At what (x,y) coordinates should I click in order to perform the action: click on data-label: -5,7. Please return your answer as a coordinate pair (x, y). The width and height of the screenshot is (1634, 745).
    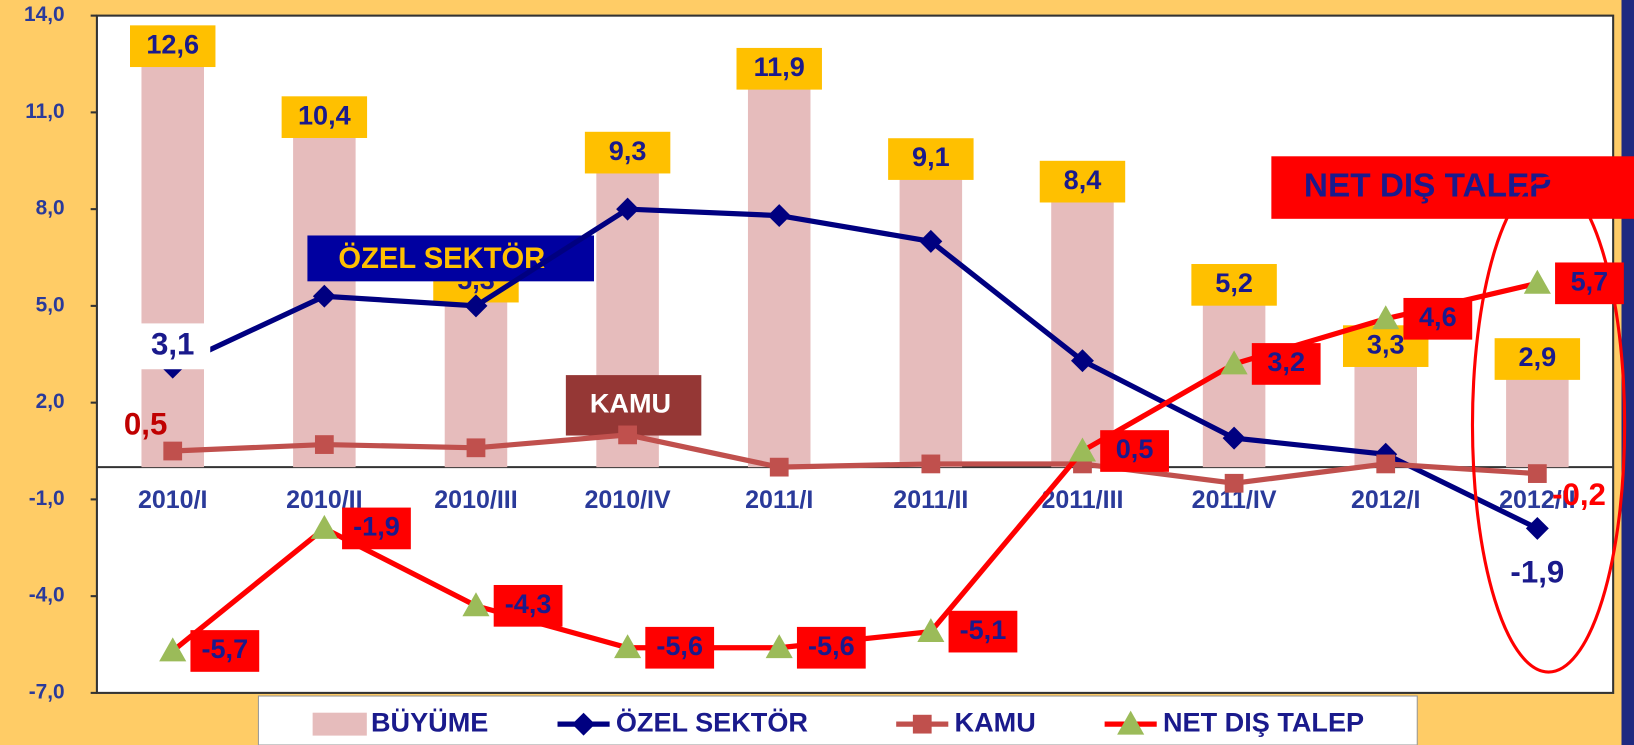
    Looking at the image, I should click on (224, 648).